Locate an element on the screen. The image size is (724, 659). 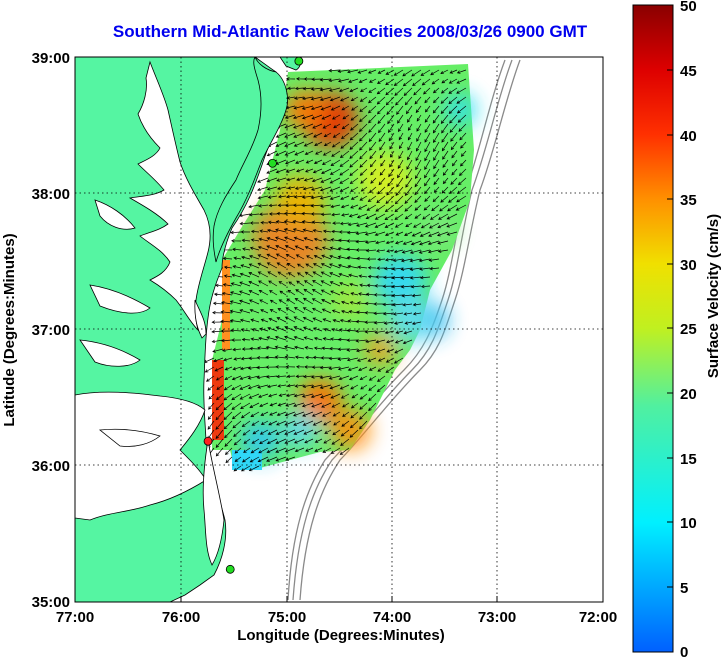
colorbar-tick-label: 30 is located at coordinates (688, 265).